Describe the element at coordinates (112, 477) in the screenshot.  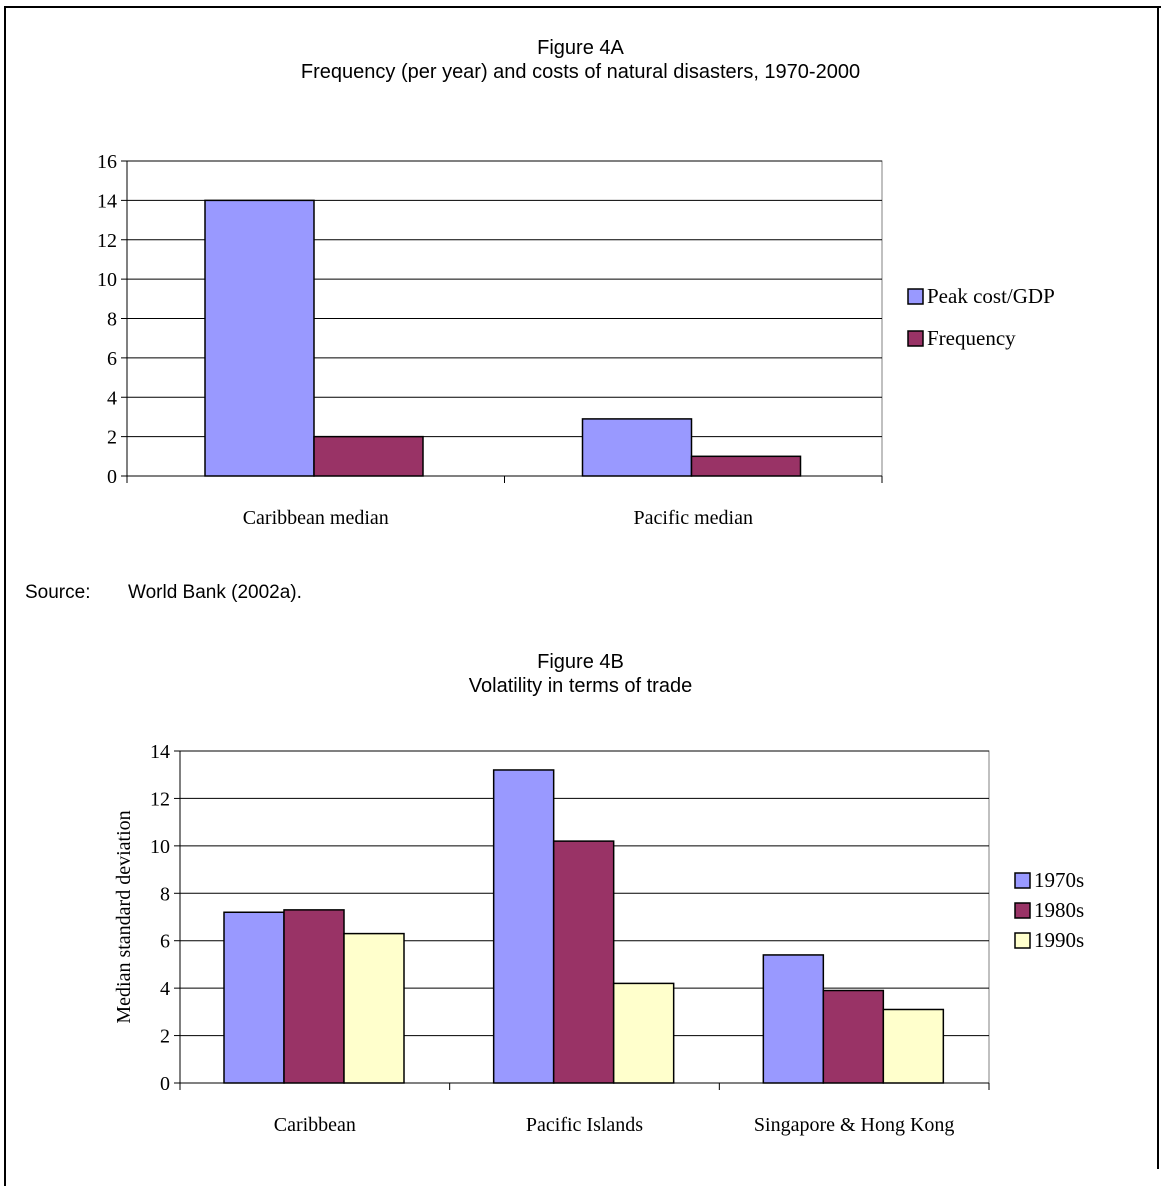
I see `y-tick-label-c0-0: 0` at that location.